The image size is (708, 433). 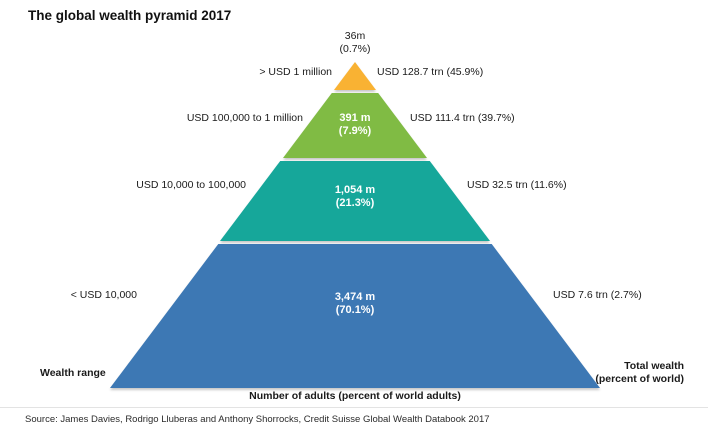 I want to click on total-wealth-label-top: USD 128.7 trn (45.9%), so click(x=430, y=72).